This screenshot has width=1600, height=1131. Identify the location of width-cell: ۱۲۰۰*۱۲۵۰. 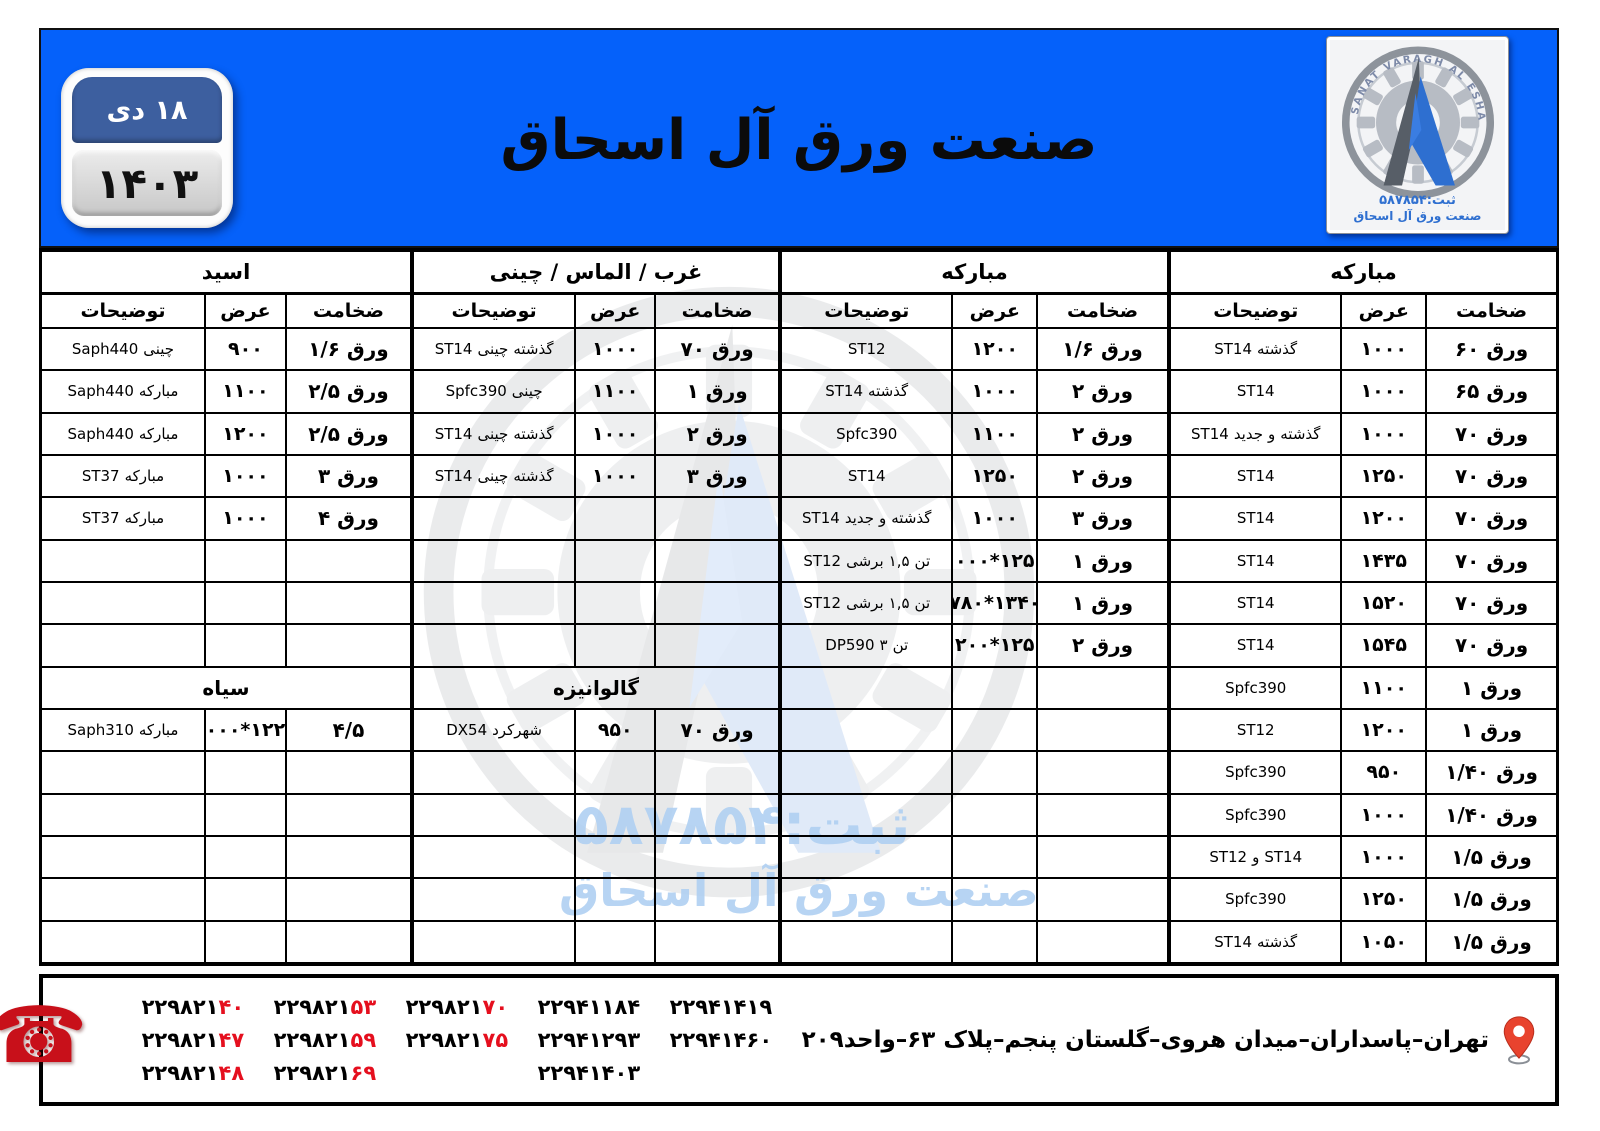
(994, 645).